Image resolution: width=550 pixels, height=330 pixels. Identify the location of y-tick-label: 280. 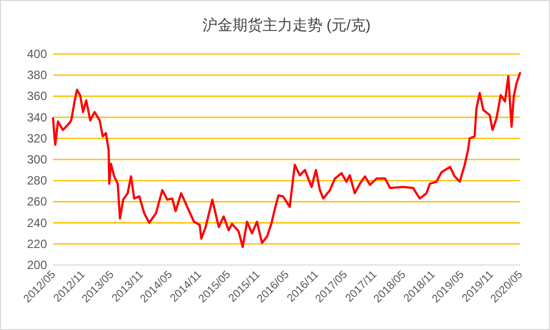
(37, 181).